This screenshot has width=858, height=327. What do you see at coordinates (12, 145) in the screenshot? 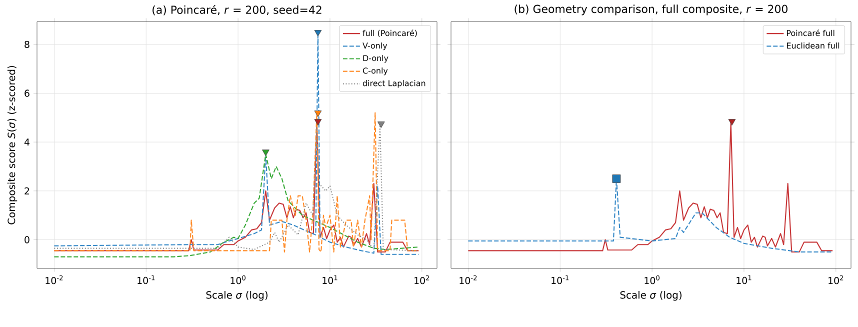
I see `y-axis-title: Composite score S(σ) (z-scored)` at bounding box center [12, 145].